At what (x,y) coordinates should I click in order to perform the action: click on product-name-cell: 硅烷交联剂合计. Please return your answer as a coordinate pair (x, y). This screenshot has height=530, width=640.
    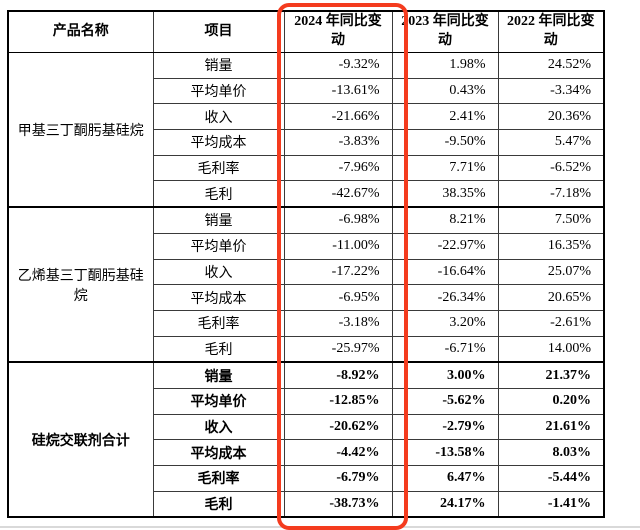
    Looking at the image, I should click on (80, 439).